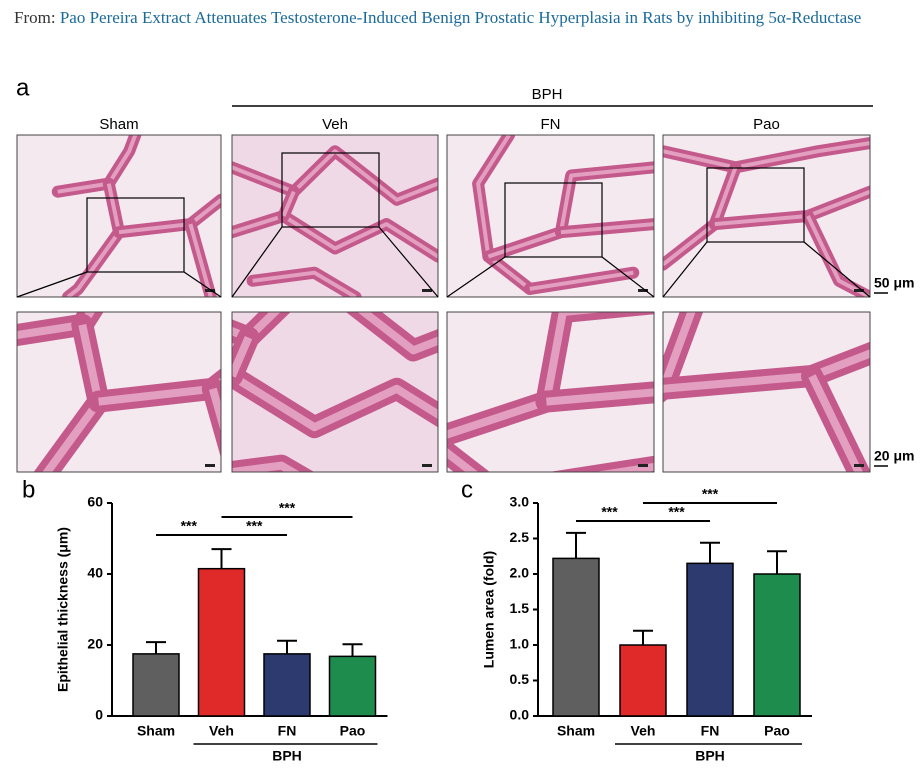 Image resolution: width=921 pixels, height=772 pixels. I want to click on y-axis-title: Lumen area (fold), so click(489, 609).